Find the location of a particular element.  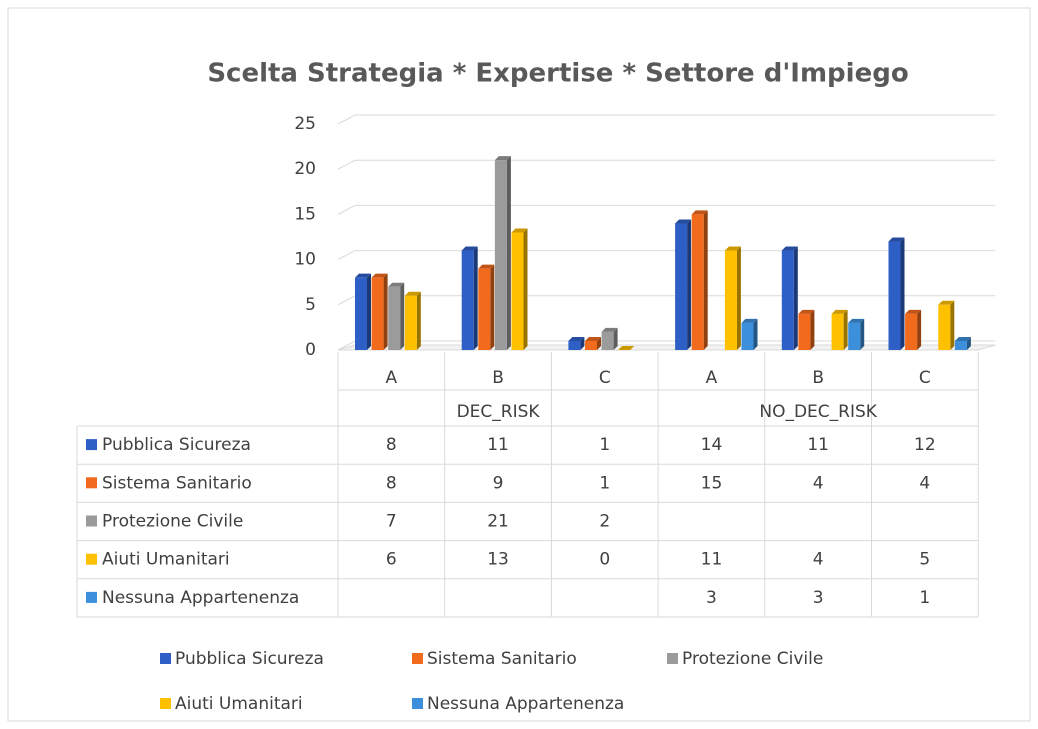

y-tick-label: 20 is located at coordinates (305, 169).